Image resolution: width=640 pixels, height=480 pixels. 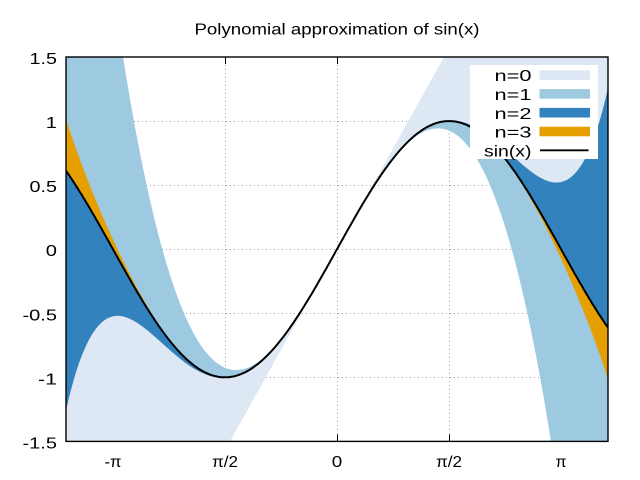 I want to click on svg-text: 1, so click(x=51, y=123).